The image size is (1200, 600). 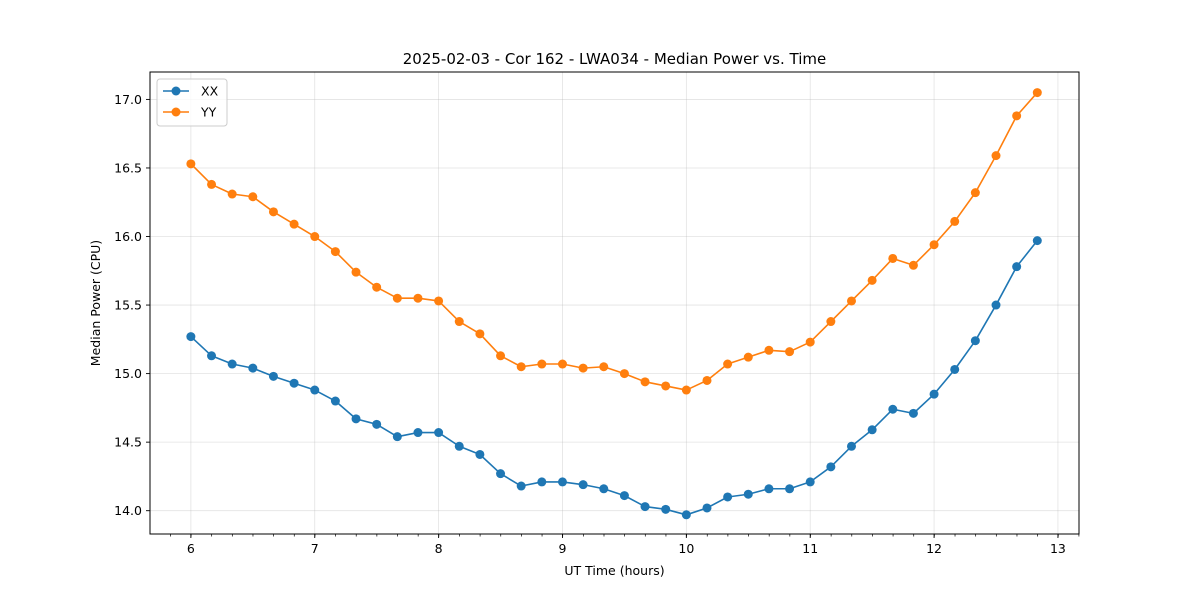 I want to click on y-tick-label: 17.0, so click(x=128, y=99).